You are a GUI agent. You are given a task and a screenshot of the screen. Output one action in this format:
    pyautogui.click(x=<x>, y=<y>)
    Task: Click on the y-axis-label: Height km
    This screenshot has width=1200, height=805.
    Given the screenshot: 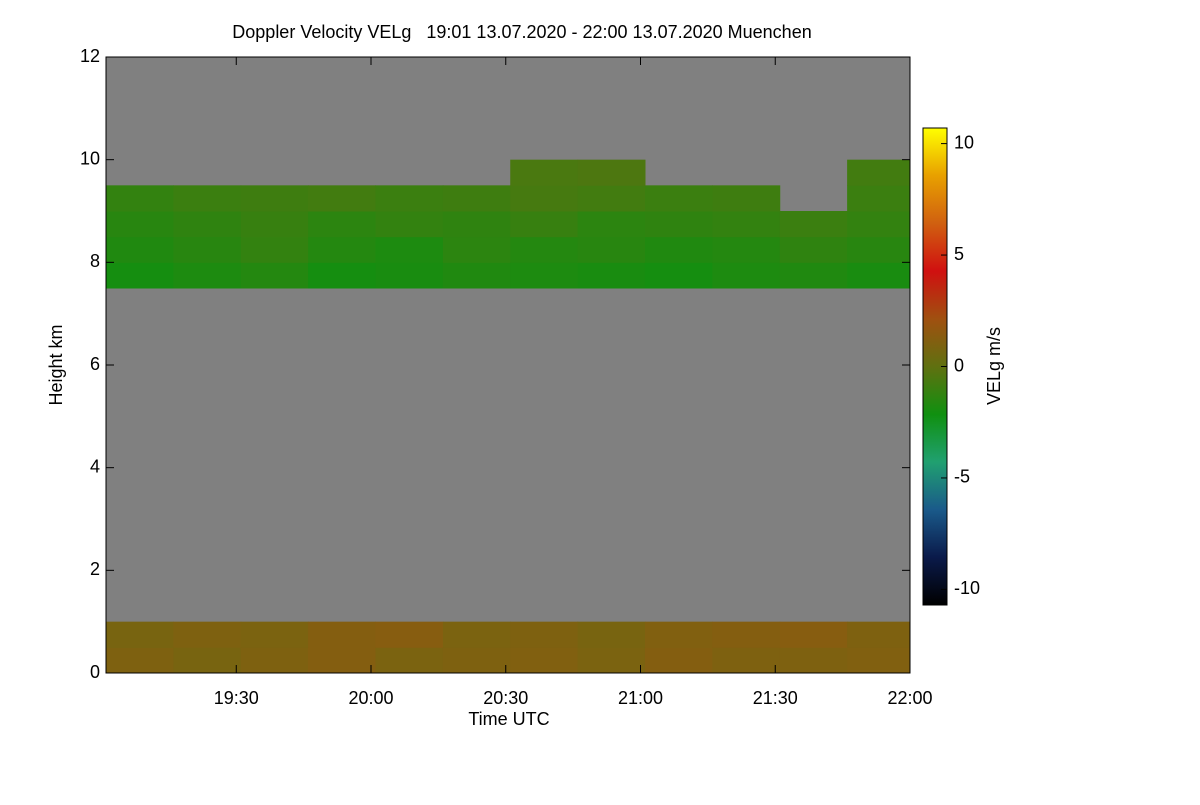 What is the action you would take?
    pyautogui.click(x=56, y=364)
    